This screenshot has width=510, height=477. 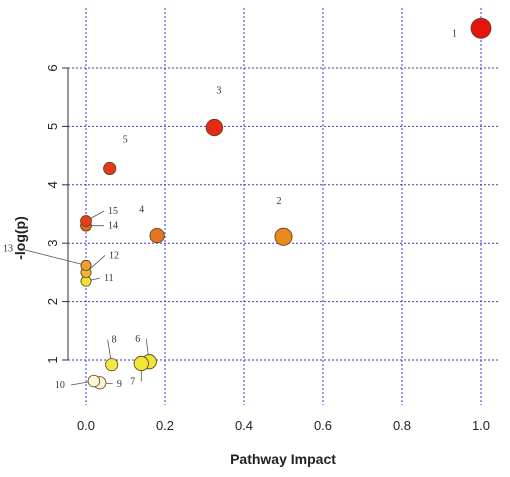 What do you see at coordinates (454, 33) in the screenshot?
I see `point-label: 1` at bounding box center [454, 33].